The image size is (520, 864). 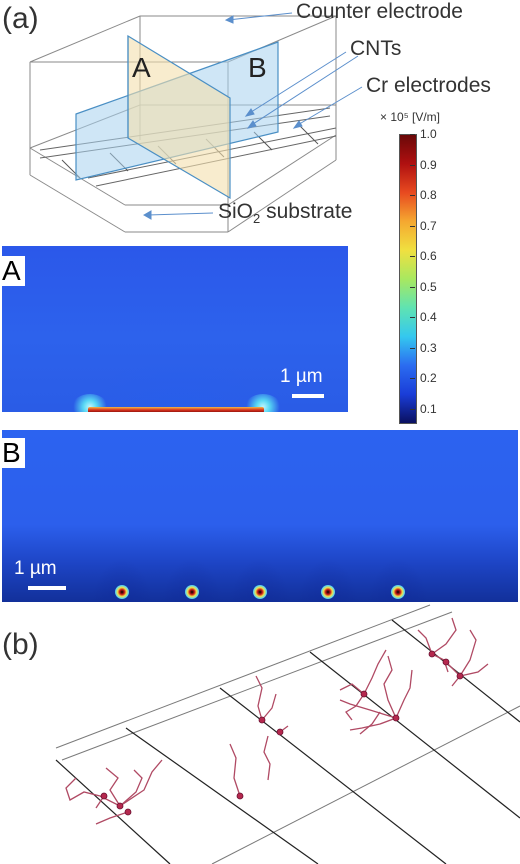 I want to click on colorbar-tick-label: 0.3, so click(x=428, y=347).